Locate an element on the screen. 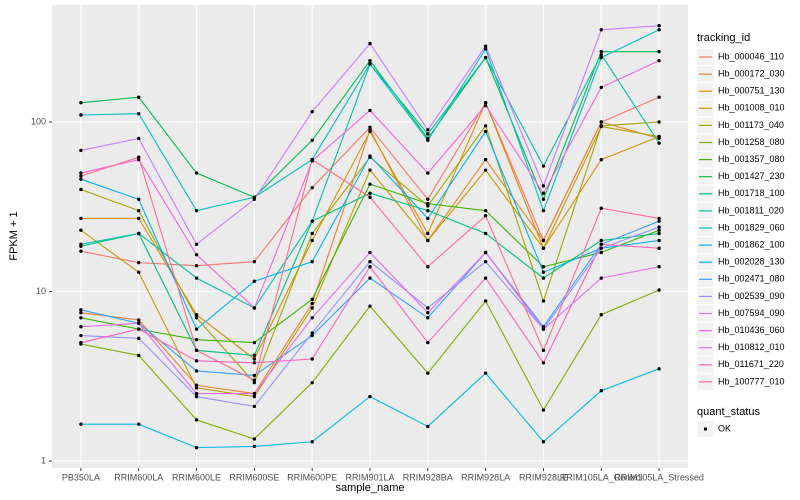 The image size is (800, 500). legend-label: Hb_000046_110 is located at coordinates (751, 56).